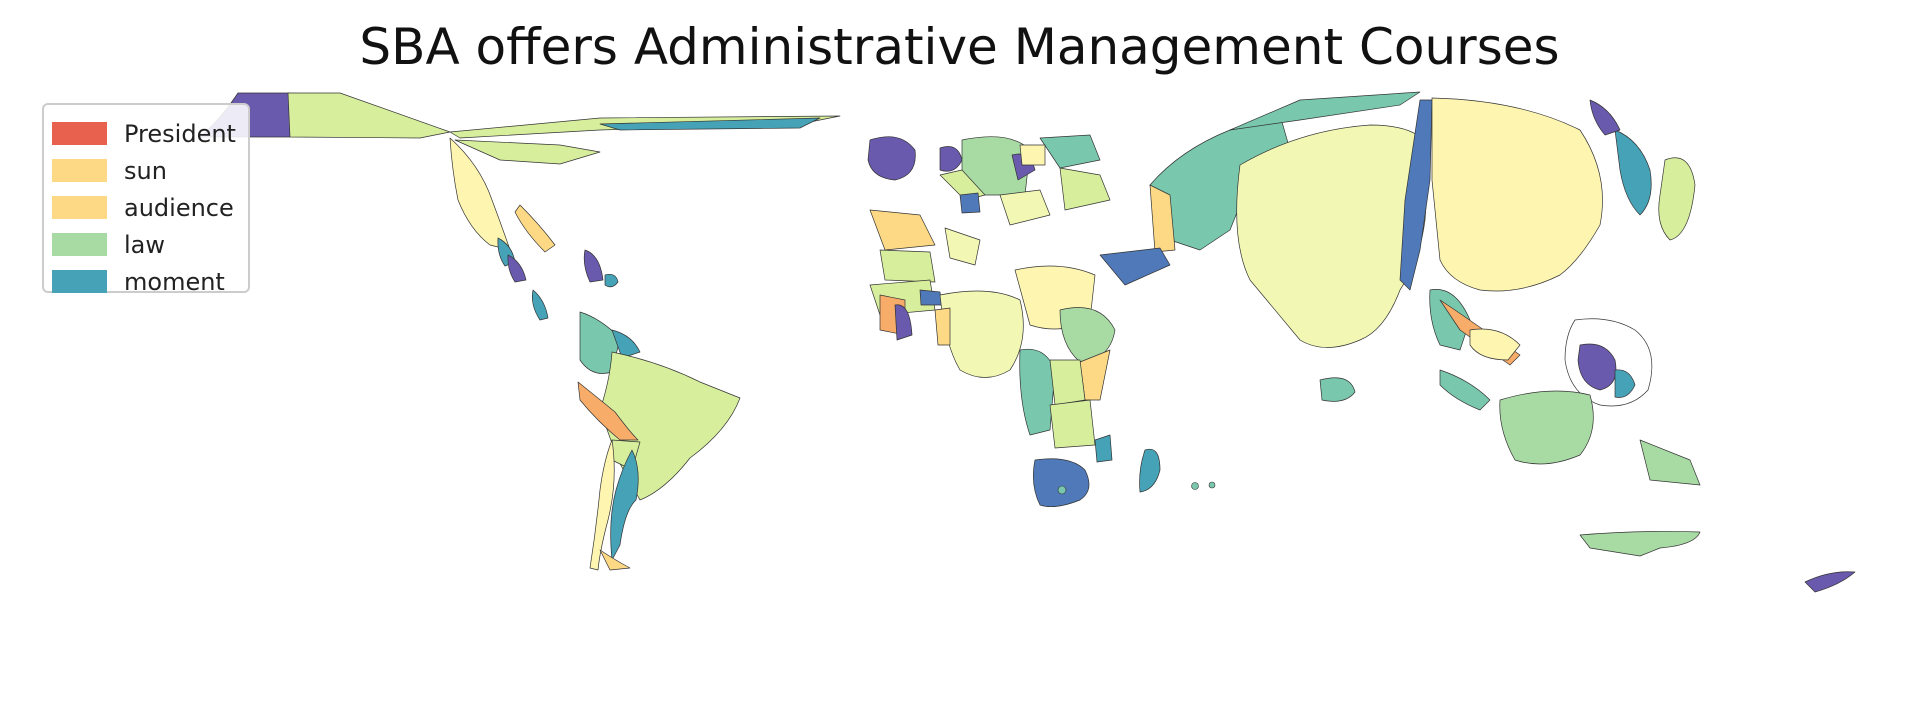 The image size is (1919, 715). Describe the element at coordinates (1450, 320) in the screenshot. I see `region-indochina` at that location.